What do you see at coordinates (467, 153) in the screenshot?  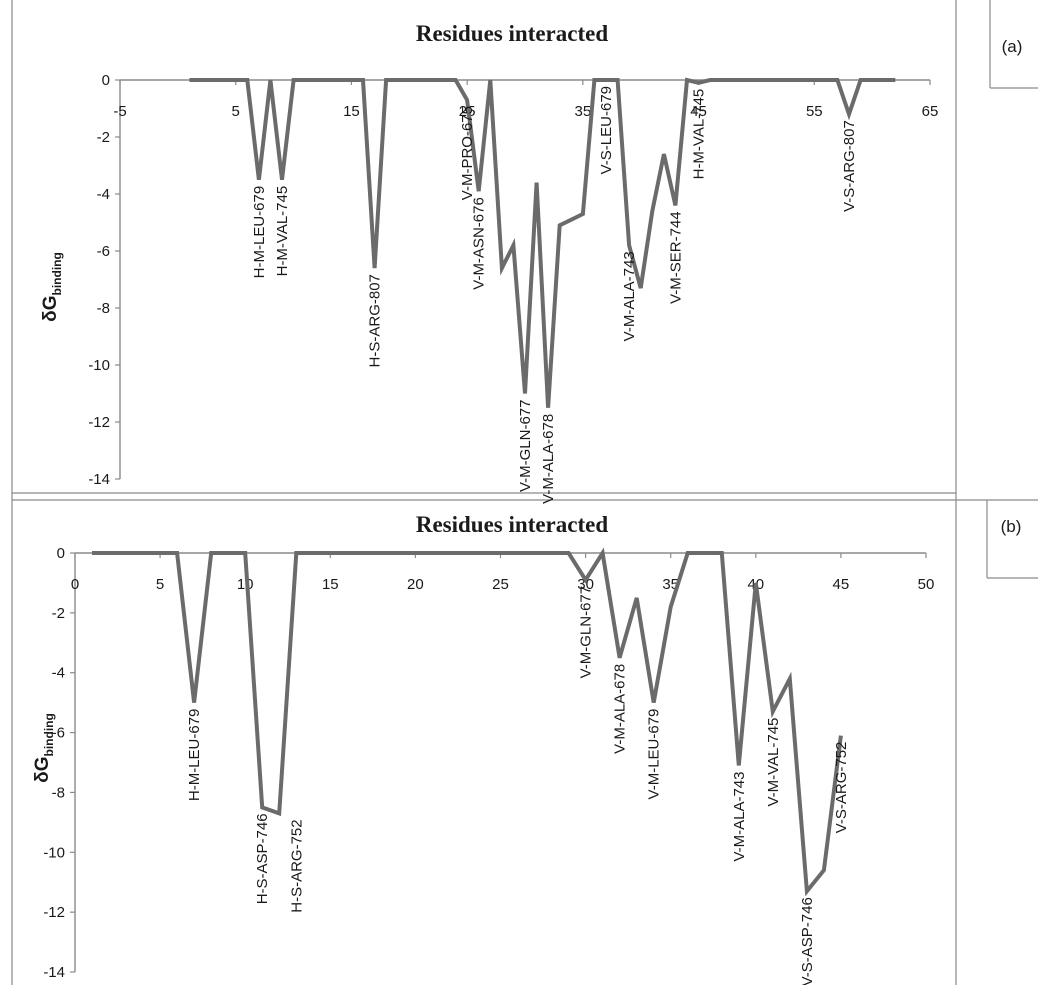 I see `panel-a-annotation-label: V-M-PRO-675` at bounding box center [467, 153].